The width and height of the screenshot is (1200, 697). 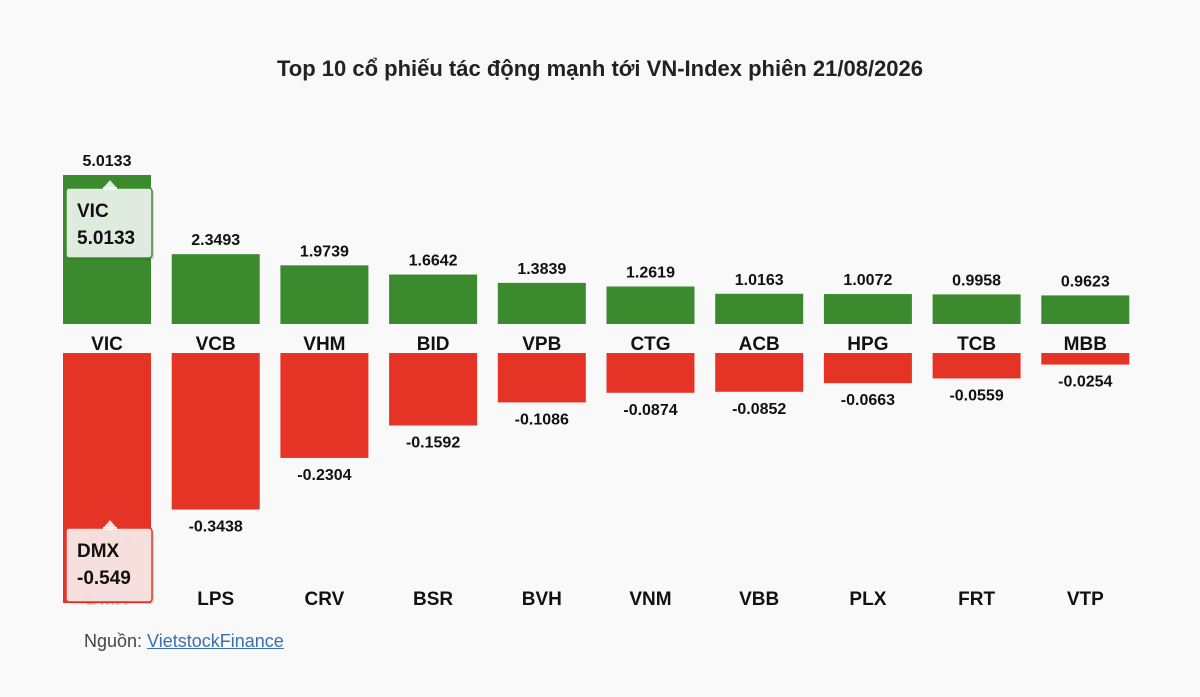 What do you see at coordinates (650, 599) in the screenshot?
I see `loss-tick-label: VNM` at bounding box center [650, 599].